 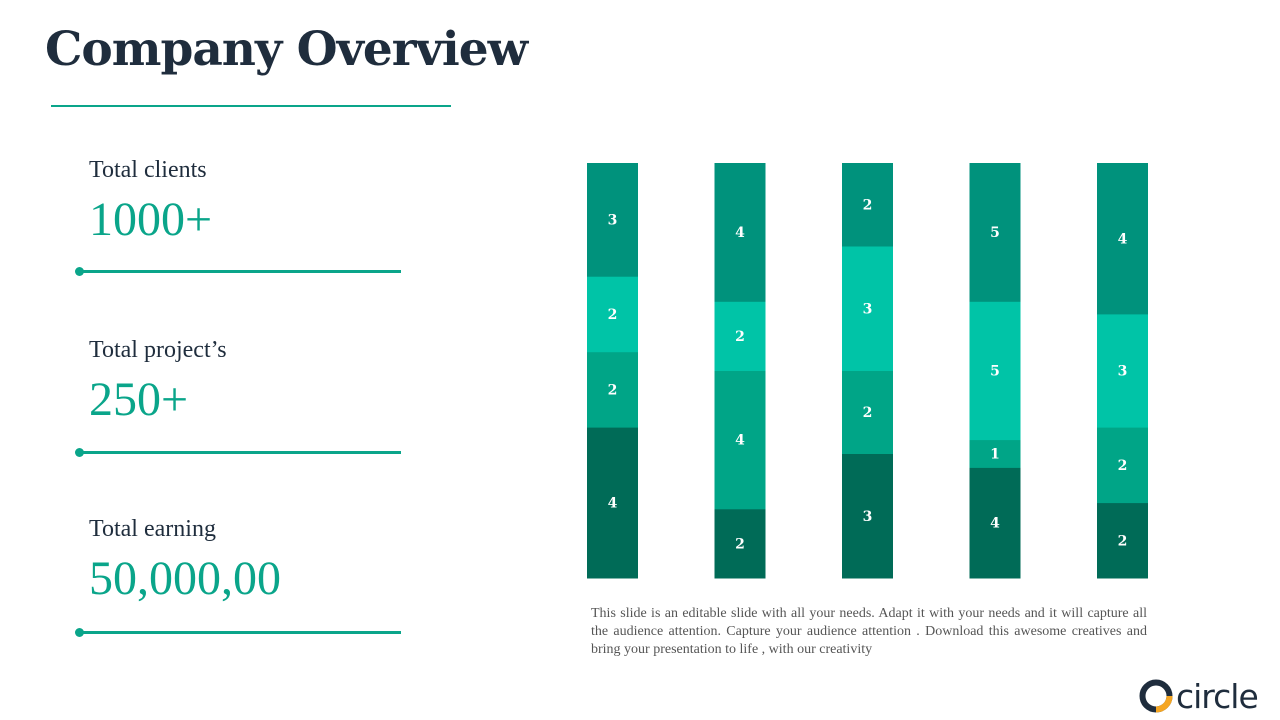 I want to click on data-label-2-2: 4, so click(x=740, y=441).